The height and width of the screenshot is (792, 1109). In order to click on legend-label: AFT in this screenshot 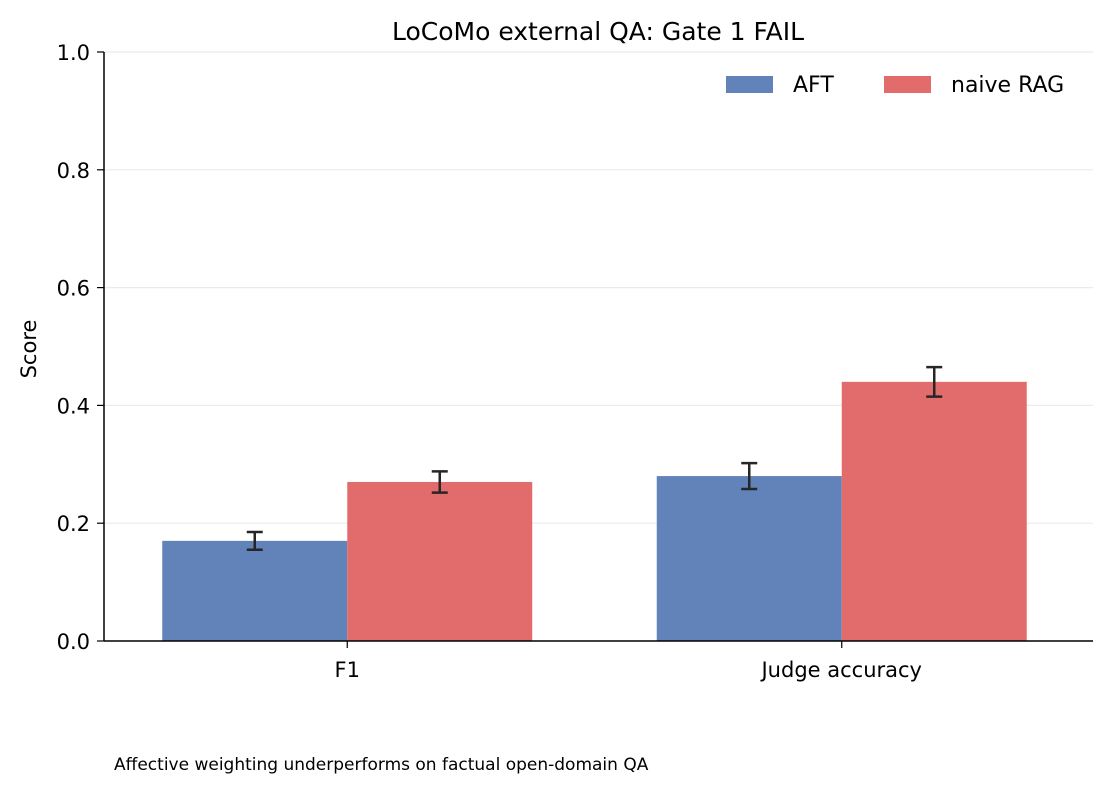, I will do `click(813, 85)`.